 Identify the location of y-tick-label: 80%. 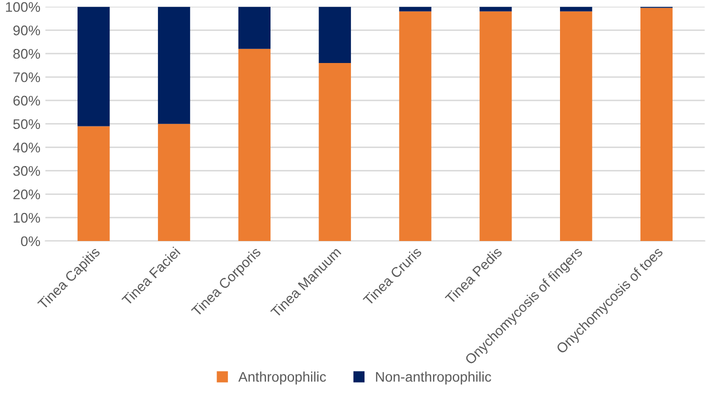
(26, 53).